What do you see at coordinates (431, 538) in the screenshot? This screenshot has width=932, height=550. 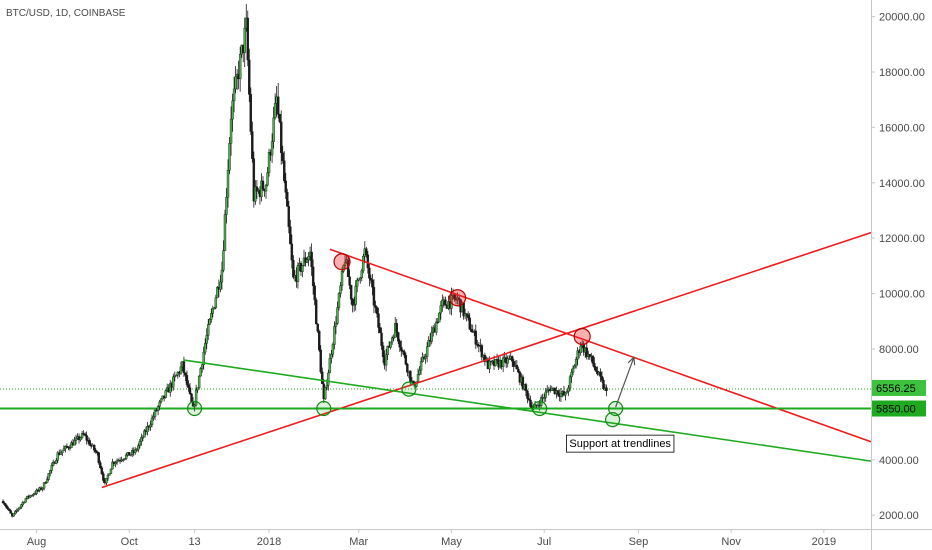 I see `x-axis: Aug Oct 13 2018 Mar May Jul Sep Nov 2019` at bounding box center [431, 538].